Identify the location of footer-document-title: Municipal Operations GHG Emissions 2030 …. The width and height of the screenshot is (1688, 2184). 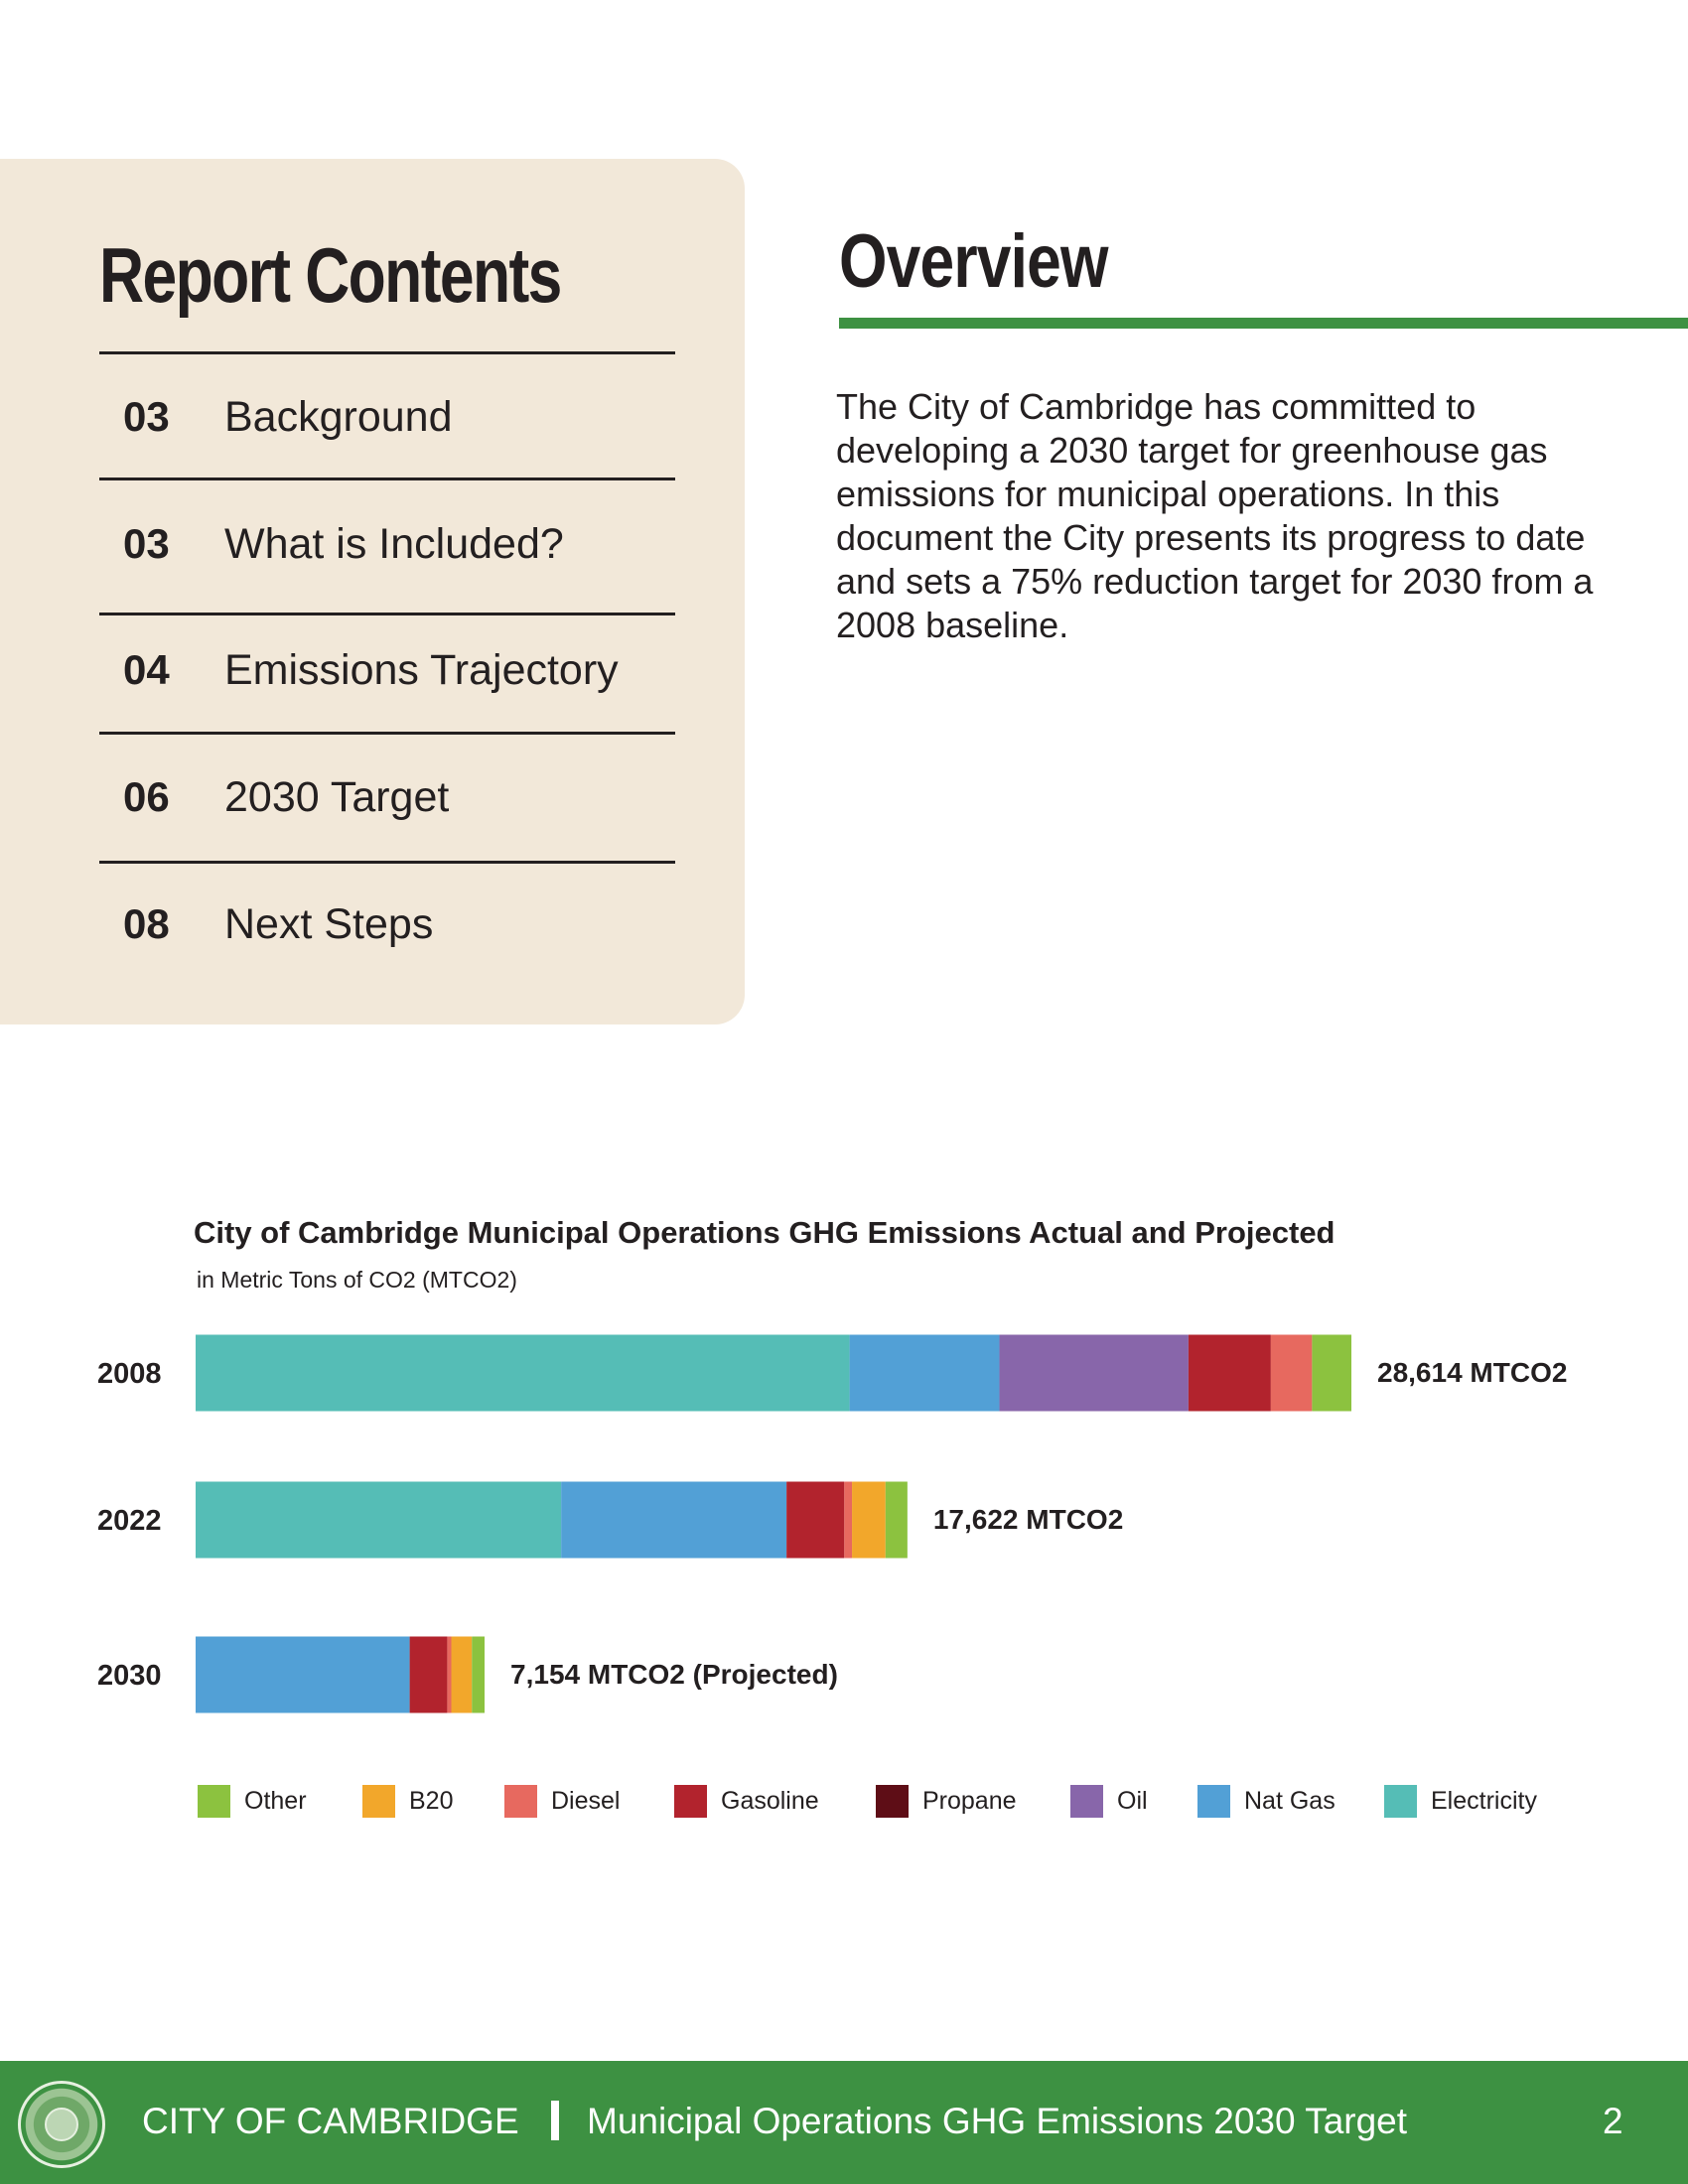
(997, 2121).